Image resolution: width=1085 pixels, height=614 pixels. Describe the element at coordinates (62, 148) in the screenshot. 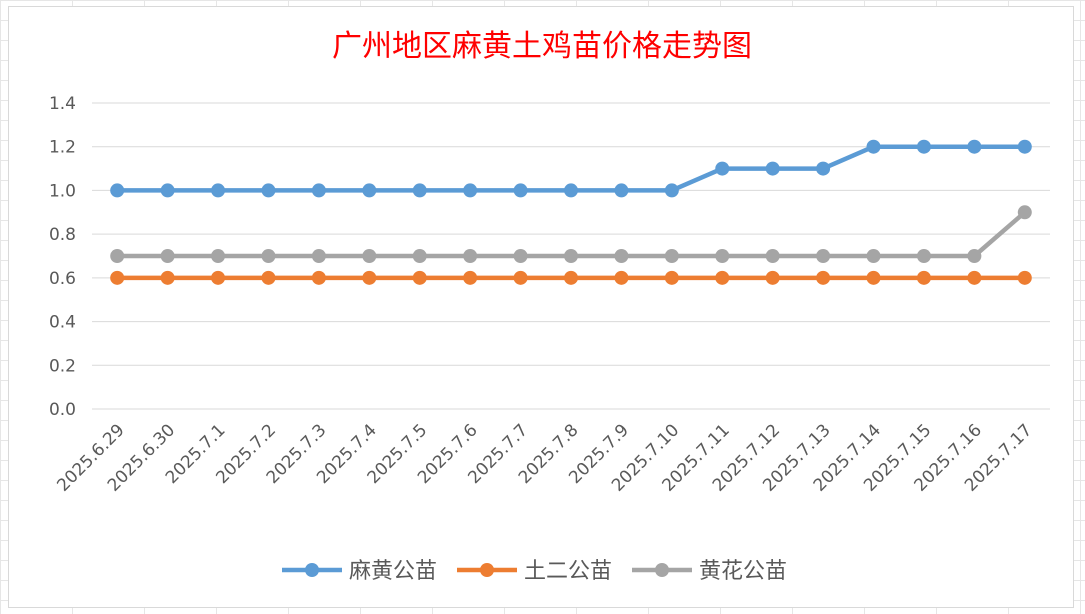

I see `y-tick-label: 1.2` at that location.